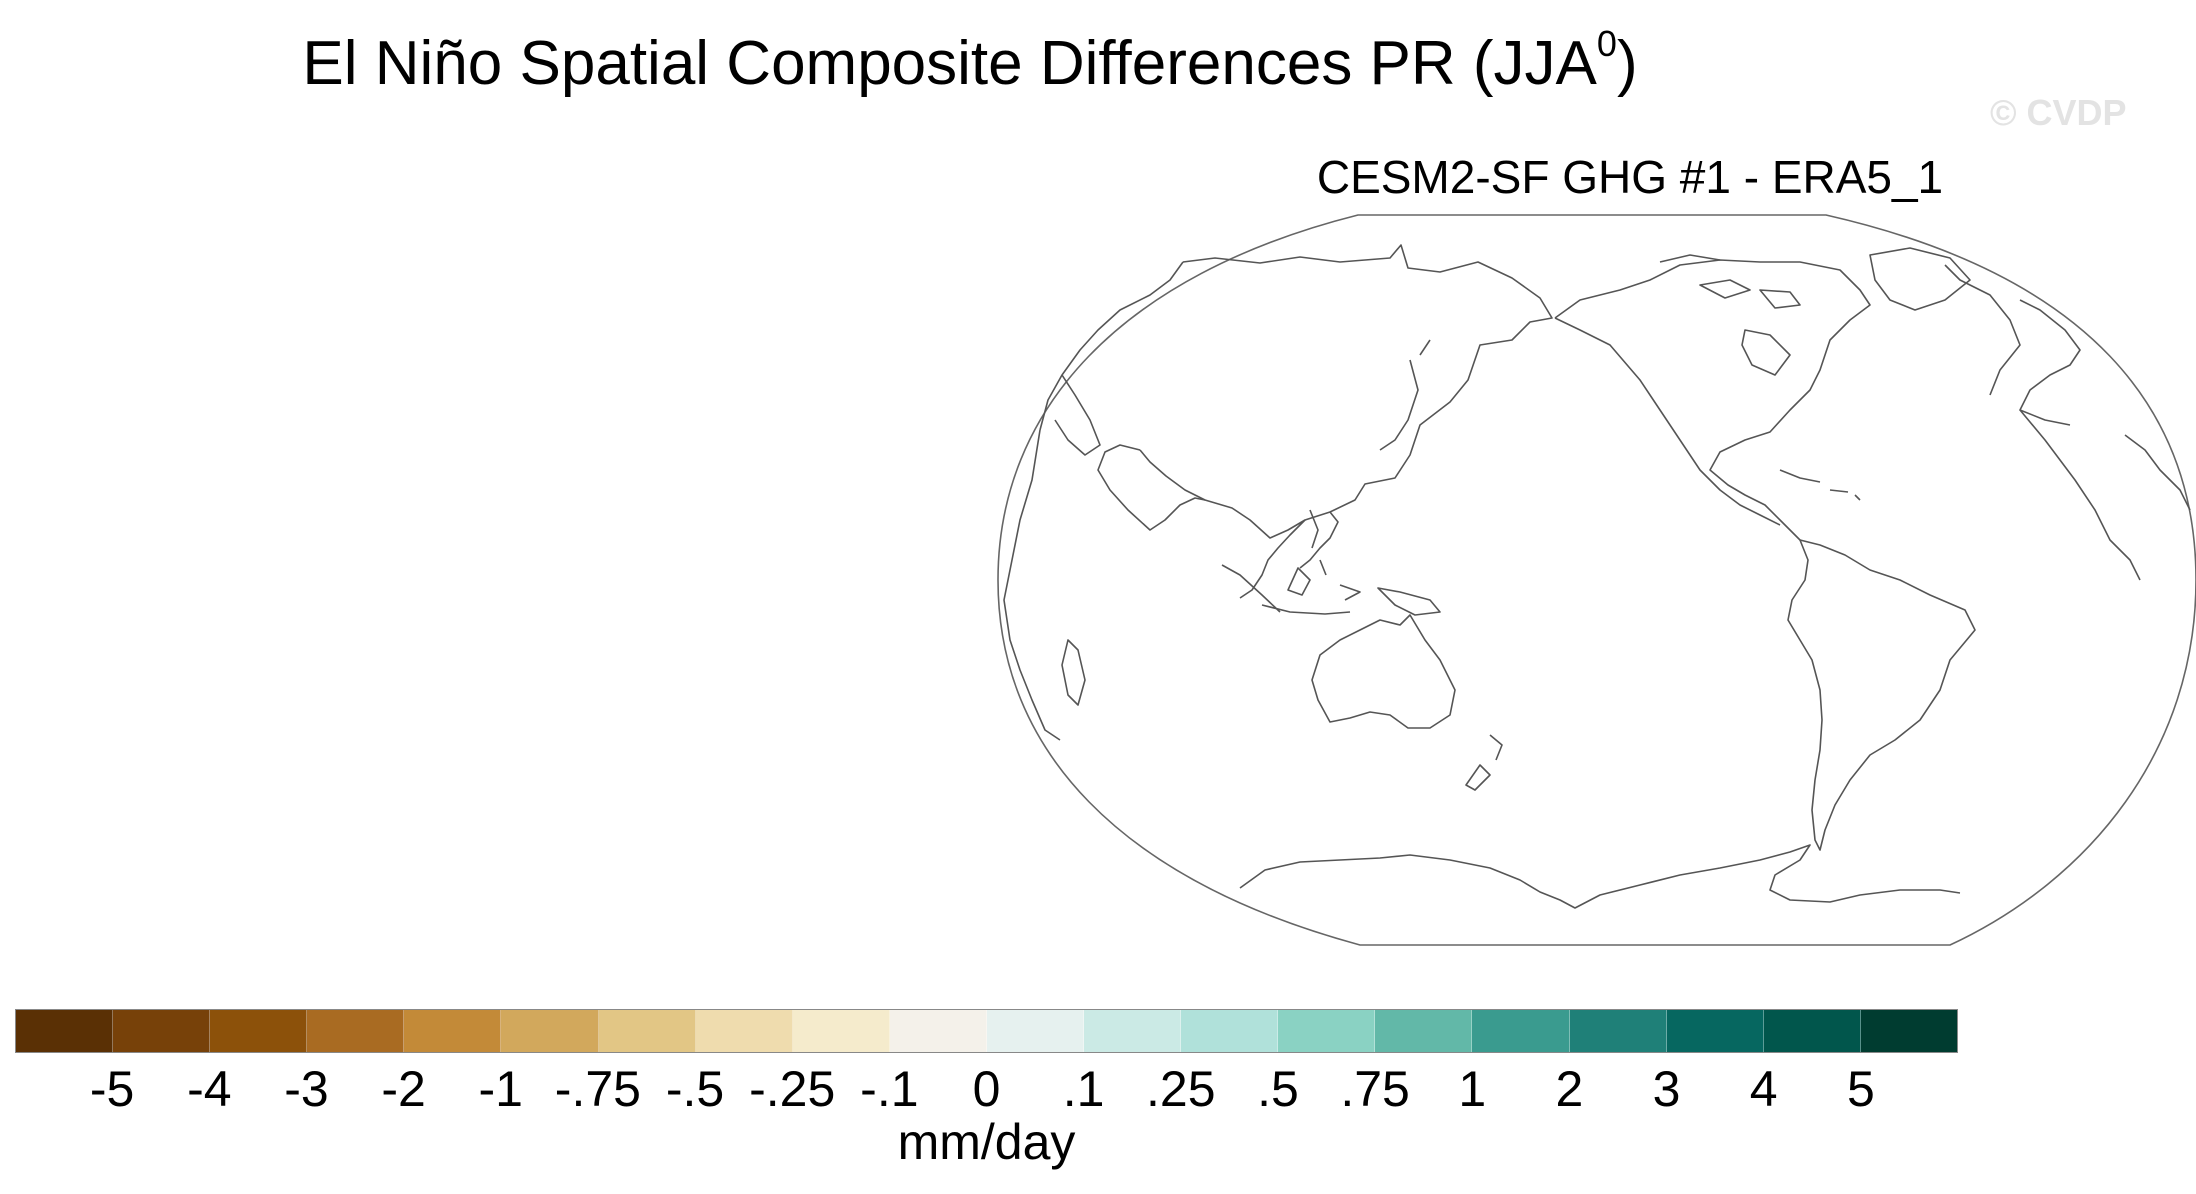 This screenshot has height=1194, width=2196. I want to click on coast-maritime-continent, so click(1331, 590).